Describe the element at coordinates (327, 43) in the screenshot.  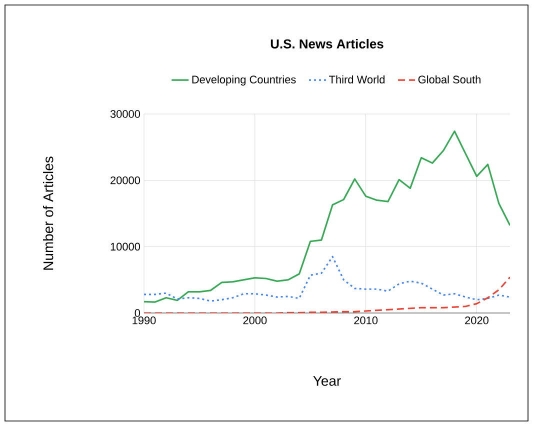
I see `chart-title: U.S. News Articles` at that location.